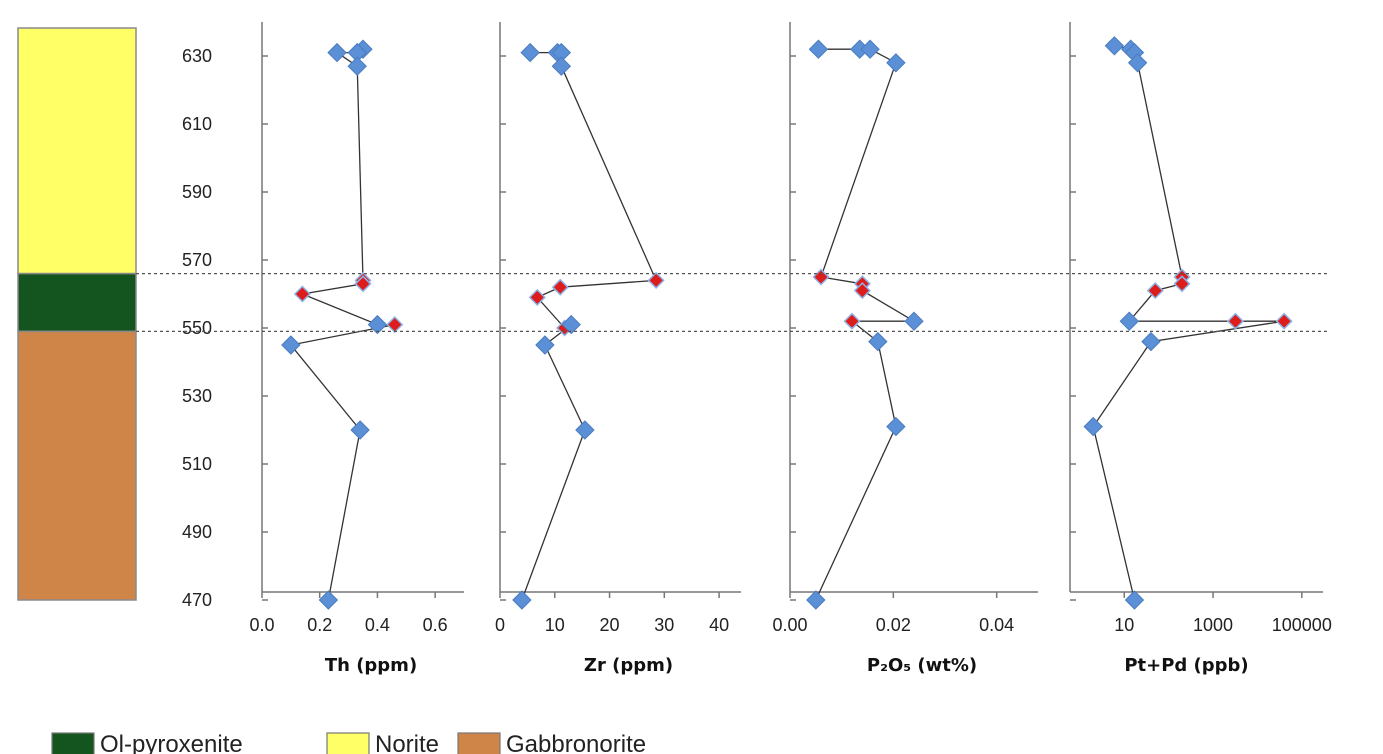 This screenshot has width=1383, height=754. Describe the element at coordinates (789, 625) in the screenshot. I see `x-tick-label: 0.00` at that location.